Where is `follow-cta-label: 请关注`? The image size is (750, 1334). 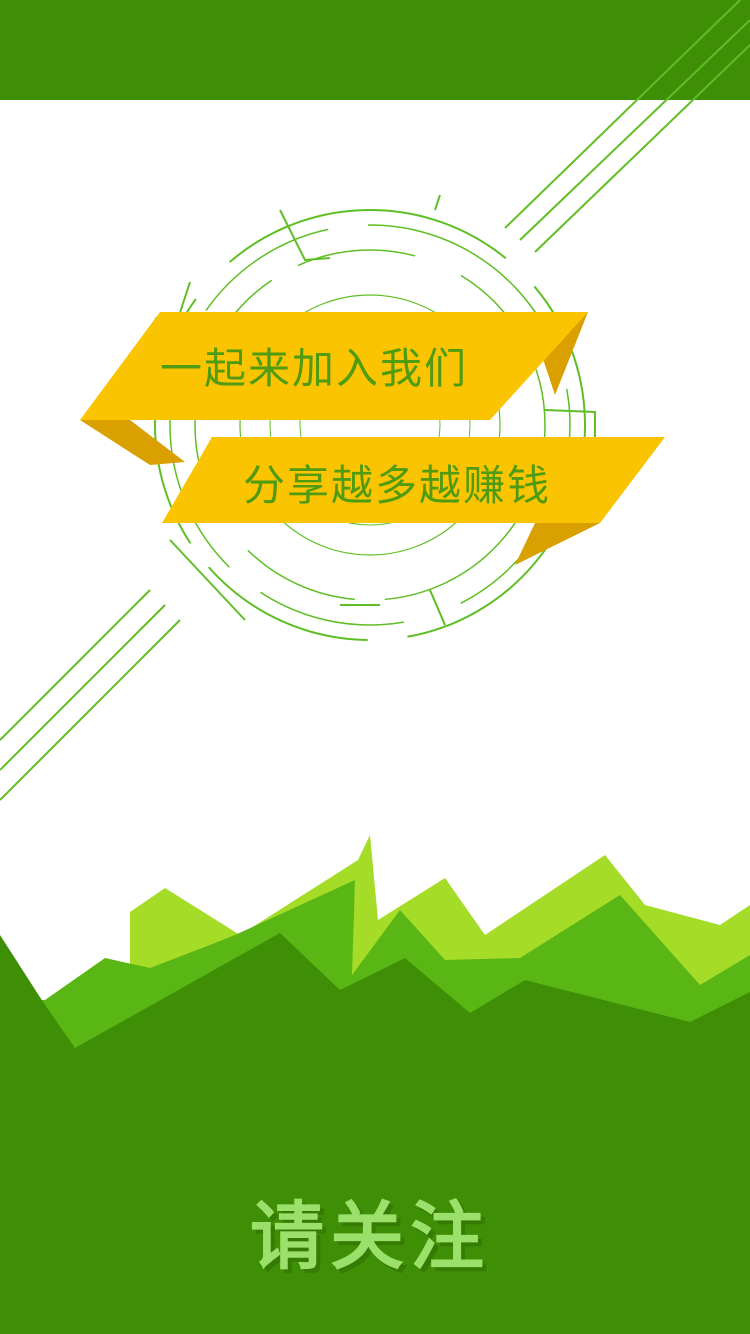 follow-cta-label: 请关注 is located at coordinates (370, 1237).